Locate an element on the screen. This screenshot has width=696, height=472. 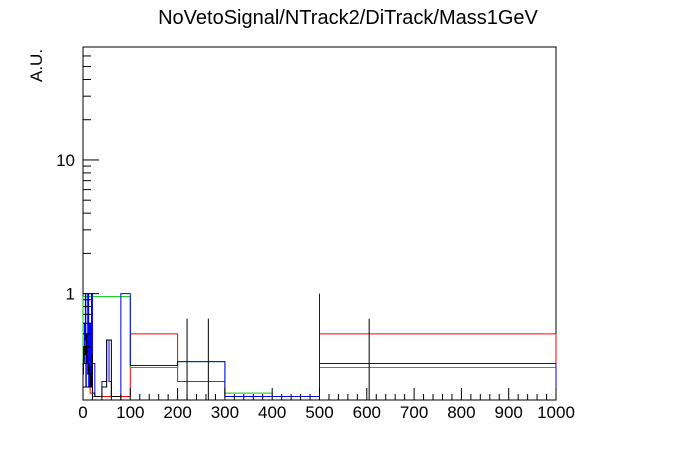
spike-layer is located at coordinates (278, 346).